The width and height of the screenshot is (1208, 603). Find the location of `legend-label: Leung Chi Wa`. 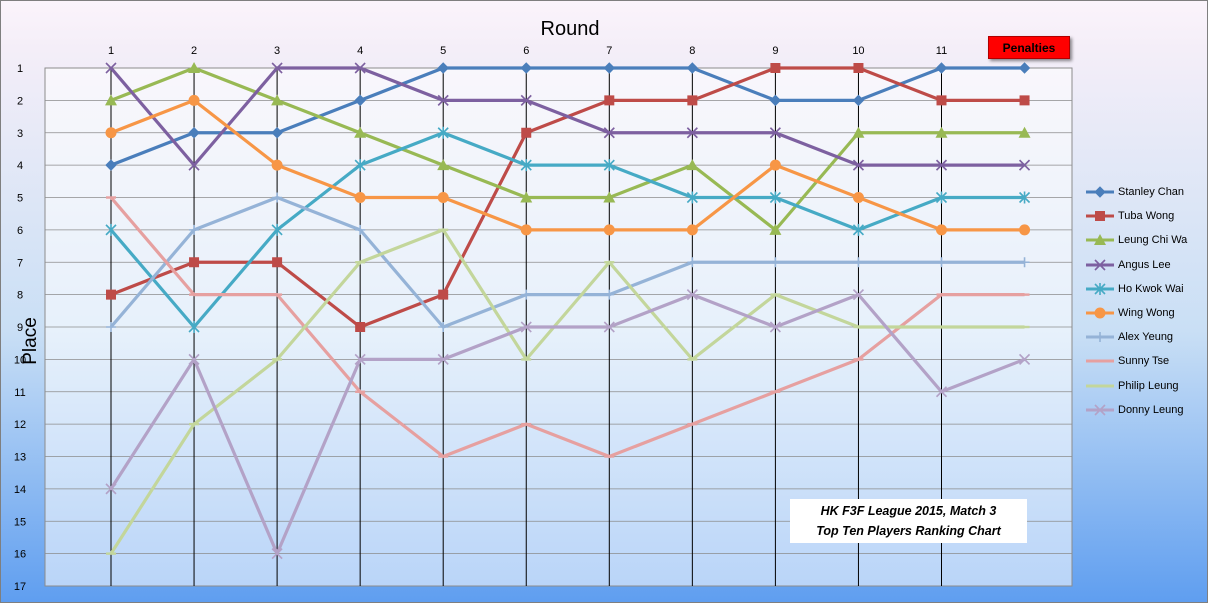

legend-label: Leung Chi Wa is located at coordinates (1153, 240).